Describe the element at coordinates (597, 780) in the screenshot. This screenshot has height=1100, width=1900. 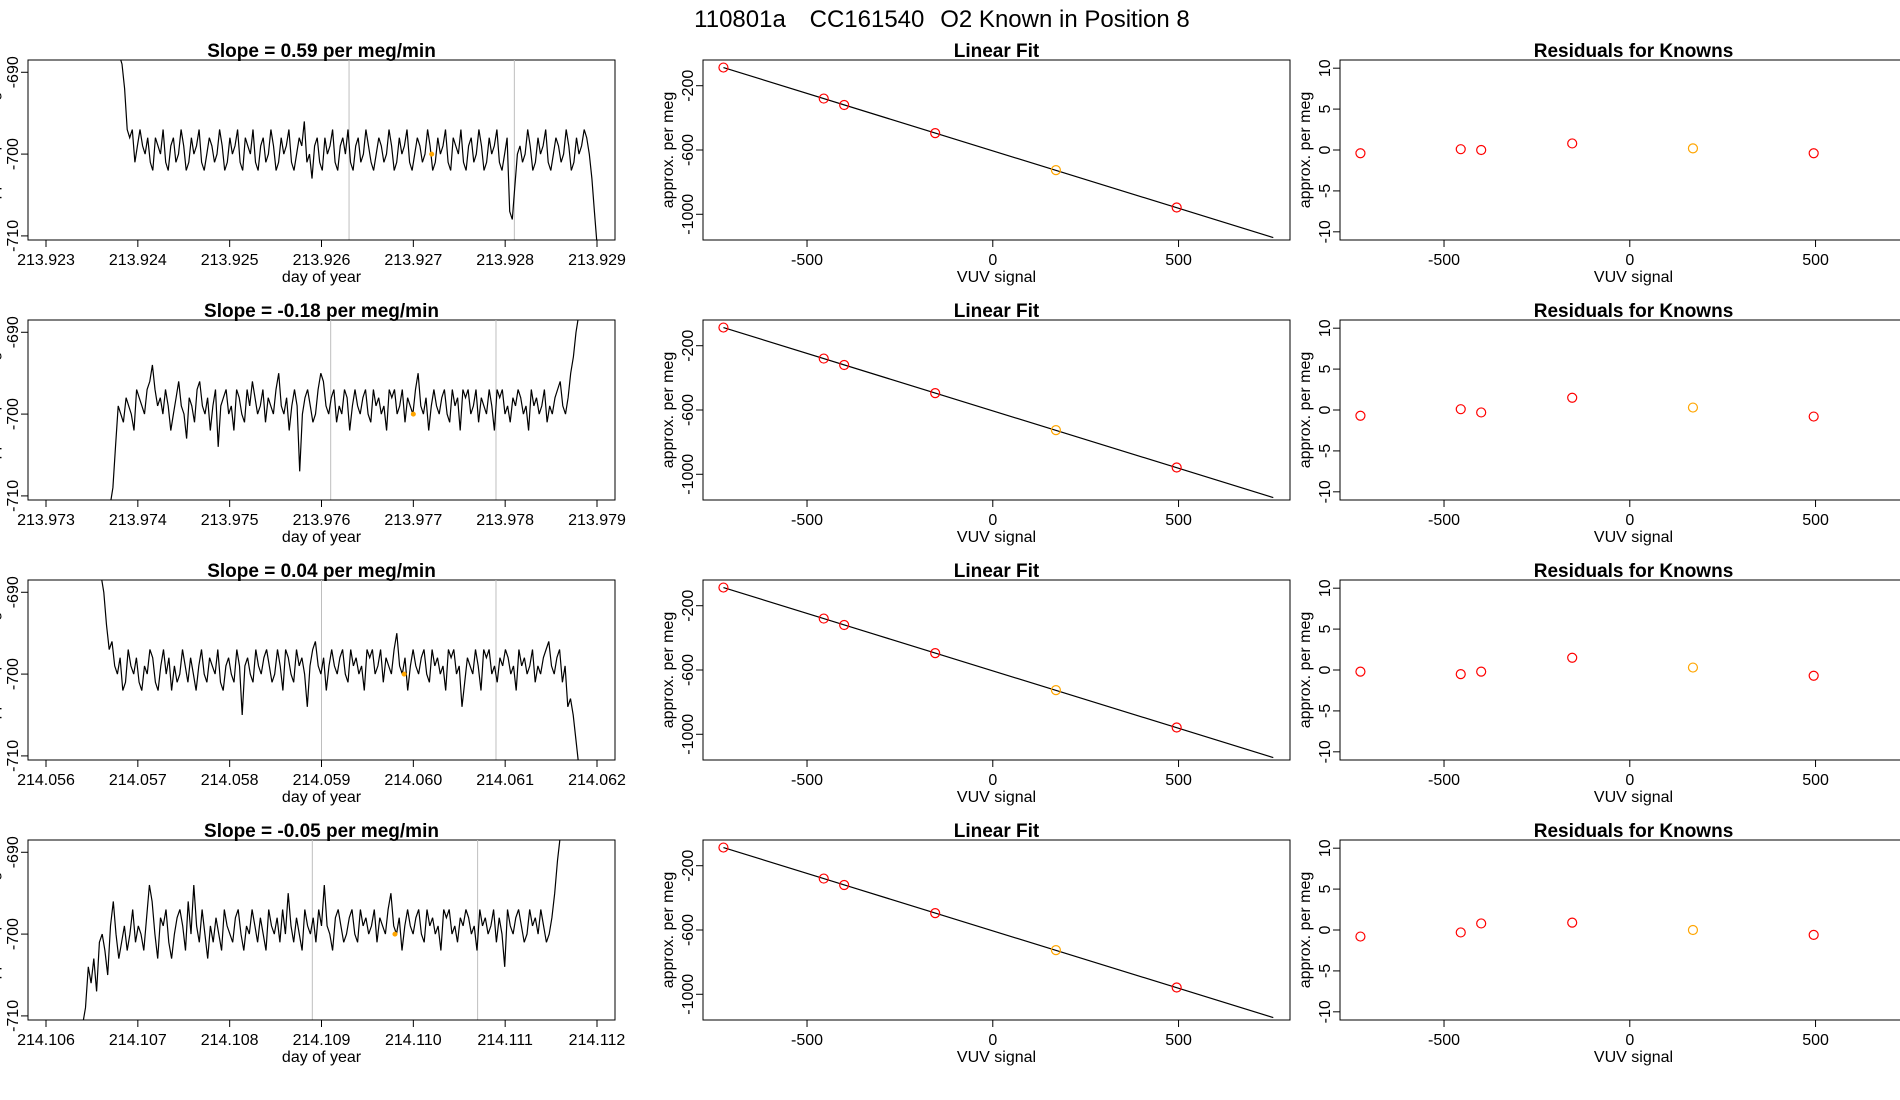
I see `x-tick-label: 214.062` at that location.